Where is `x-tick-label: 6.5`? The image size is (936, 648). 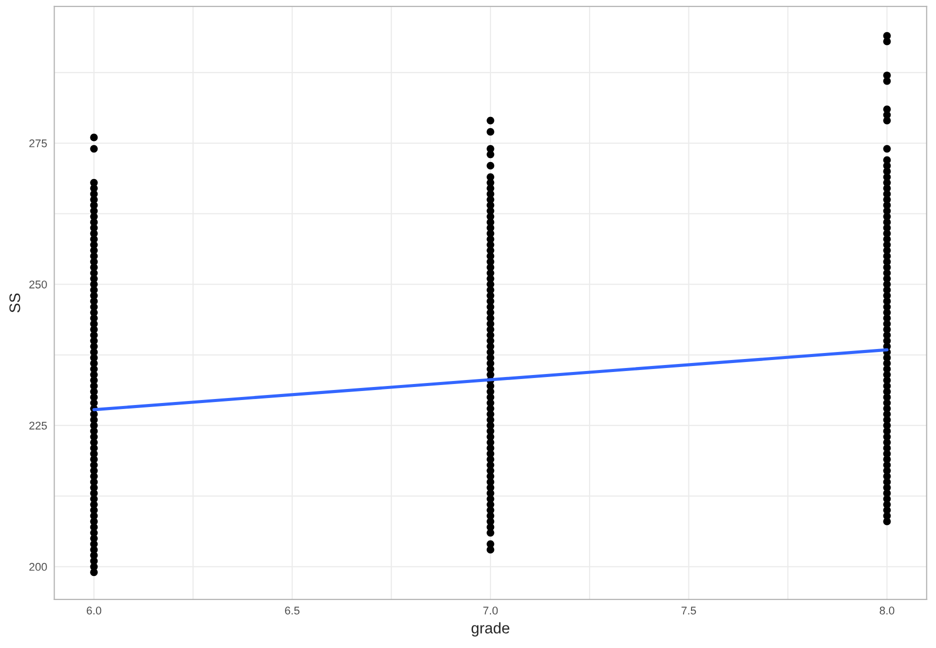
x-tick-label: 6.5 is located at coordinates (292, 610).